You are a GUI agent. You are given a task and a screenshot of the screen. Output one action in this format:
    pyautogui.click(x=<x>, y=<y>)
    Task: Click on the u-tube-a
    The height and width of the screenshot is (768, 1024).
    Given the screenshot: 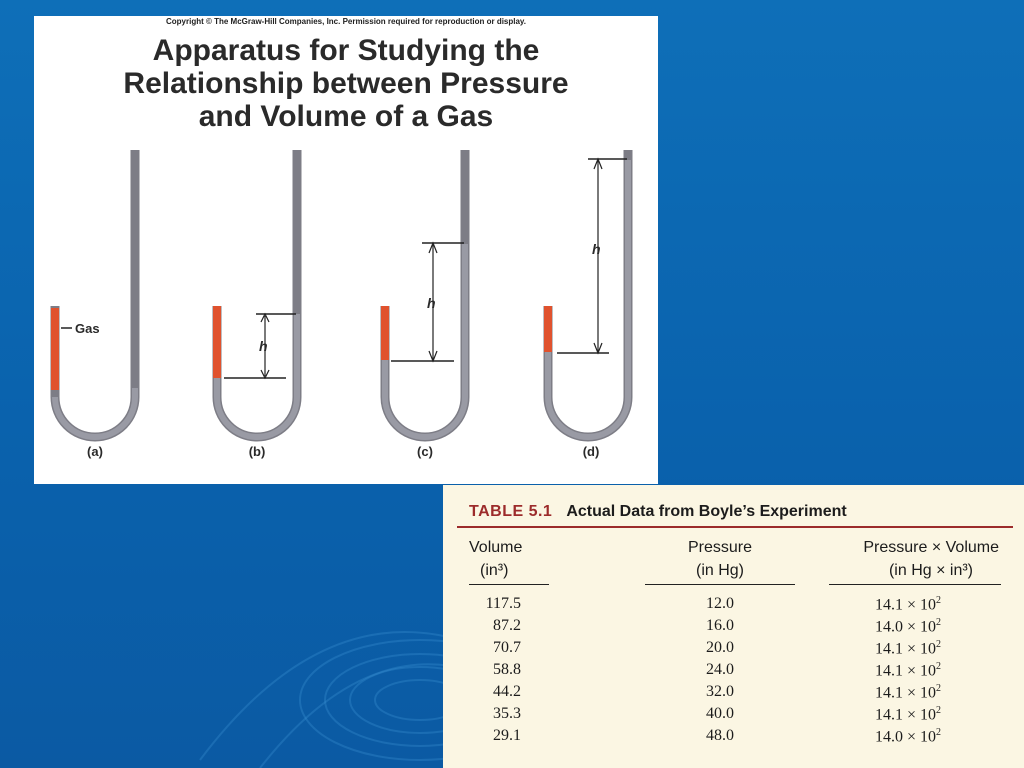 What is the action you would take?
    pyautogui.click(x=95, y=296)
    